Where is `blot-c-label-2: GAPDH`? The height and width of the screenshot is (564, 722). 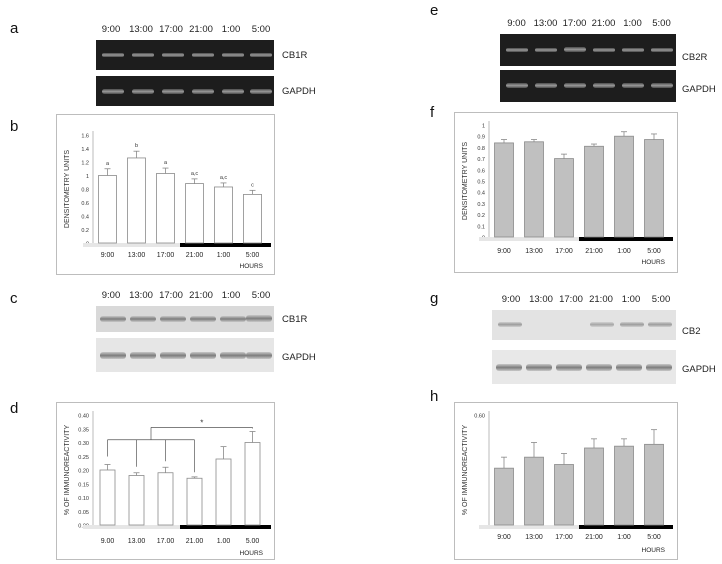
blot-c-label-2: GAPDH is located at coordinates (299, 357).